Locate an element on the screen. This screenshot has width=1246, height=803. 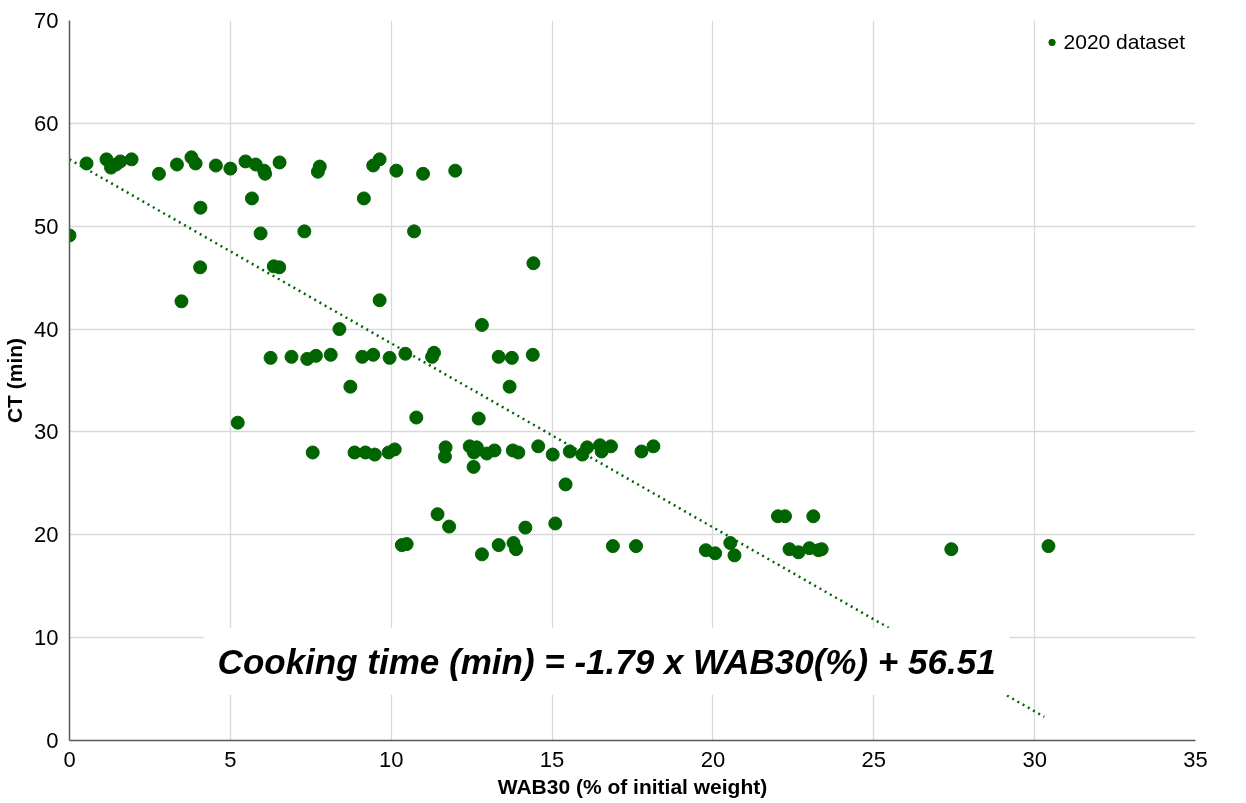
y-tick-label: 20 is located at coordinates (46, 535).